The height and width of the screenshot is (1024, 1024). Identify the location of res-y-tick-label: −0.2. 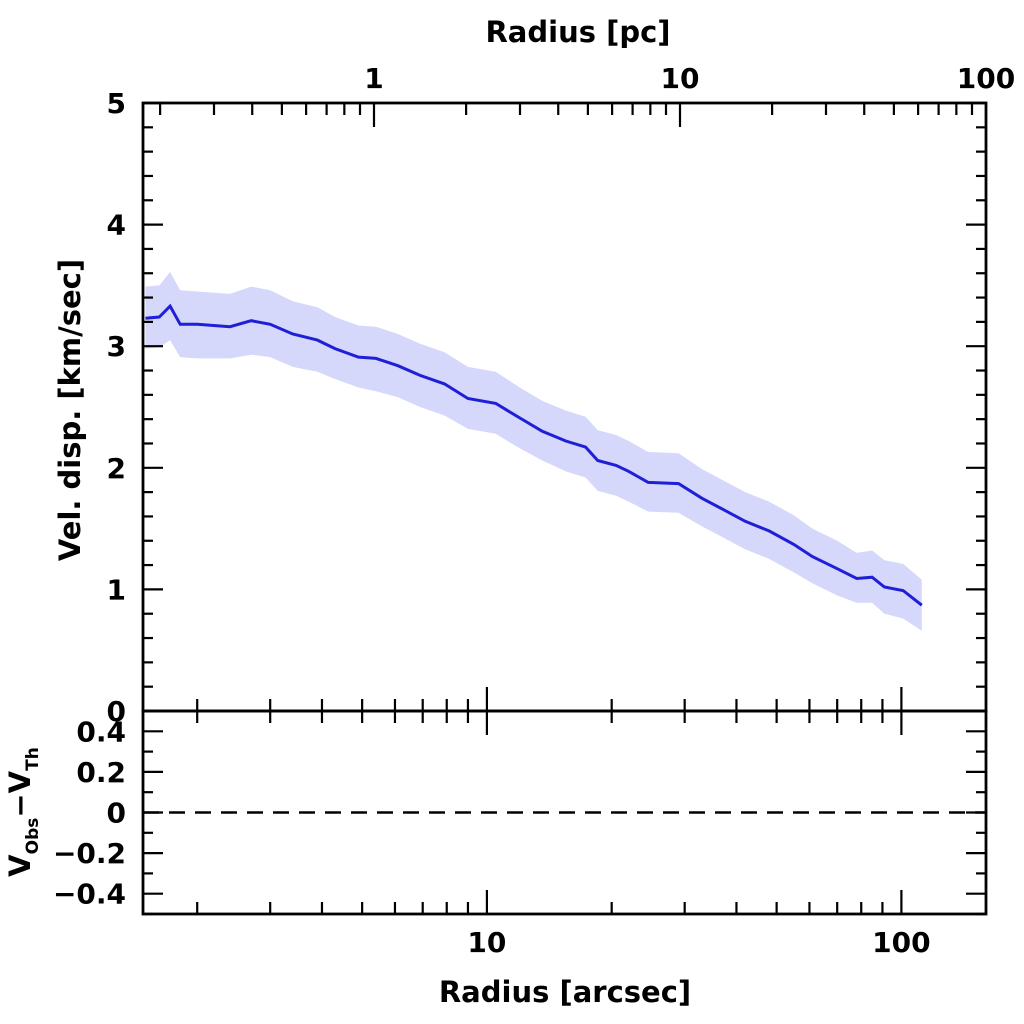
(89, 853).